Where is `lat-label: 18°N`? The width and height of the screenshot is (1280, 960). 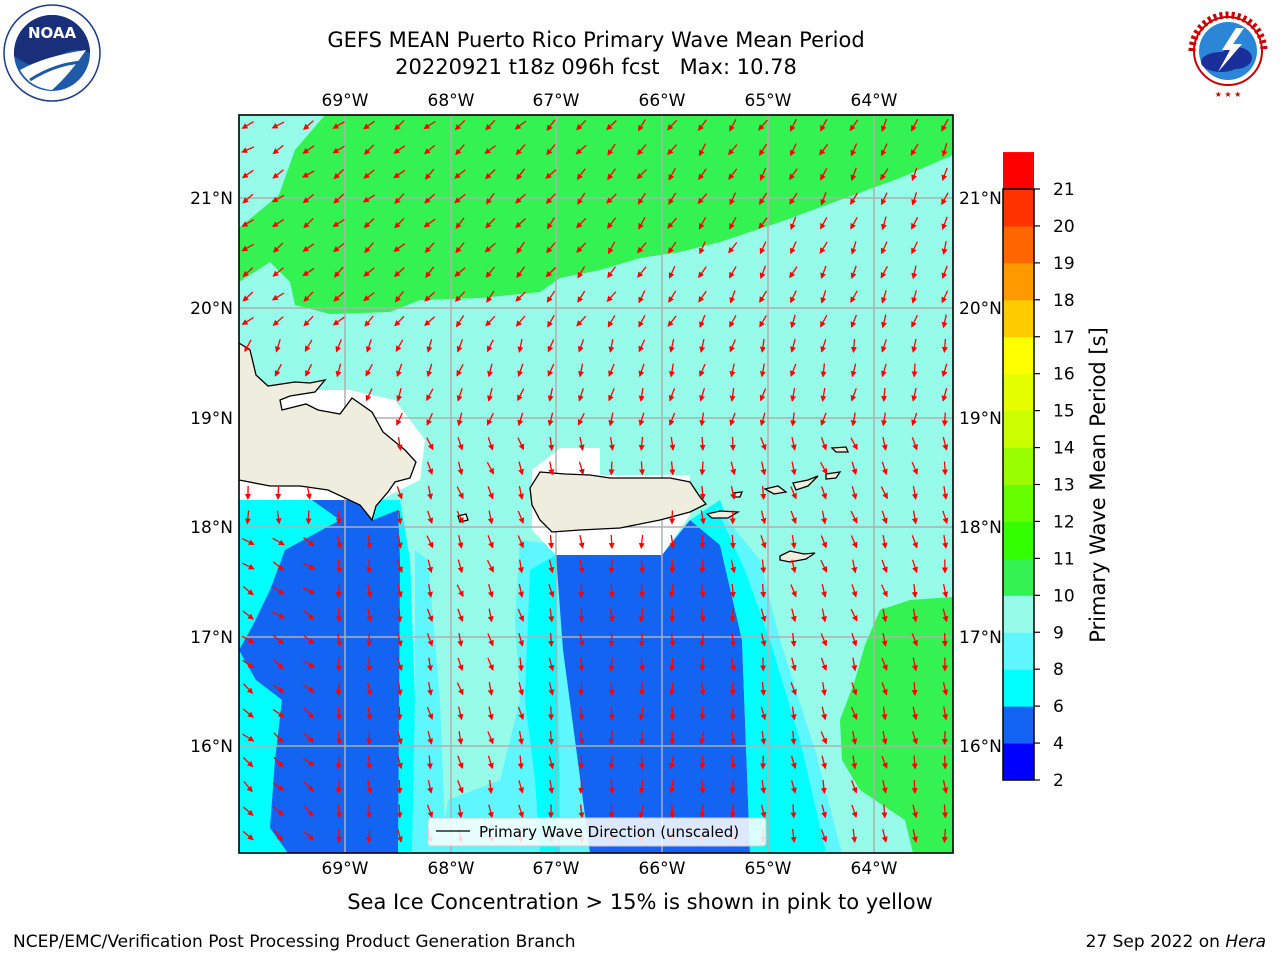
lat-label: 18°N is located at coordinates (980, 528).